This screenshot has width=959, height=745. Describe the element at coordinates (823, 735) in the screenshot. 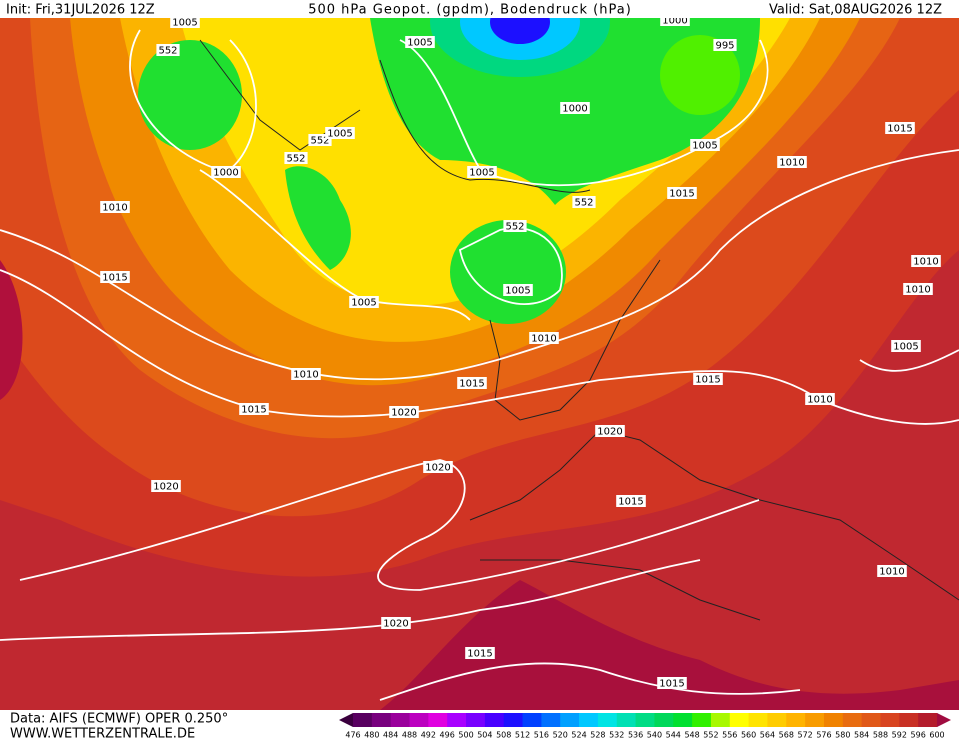

I see `colorbar-label: 576` at that location.